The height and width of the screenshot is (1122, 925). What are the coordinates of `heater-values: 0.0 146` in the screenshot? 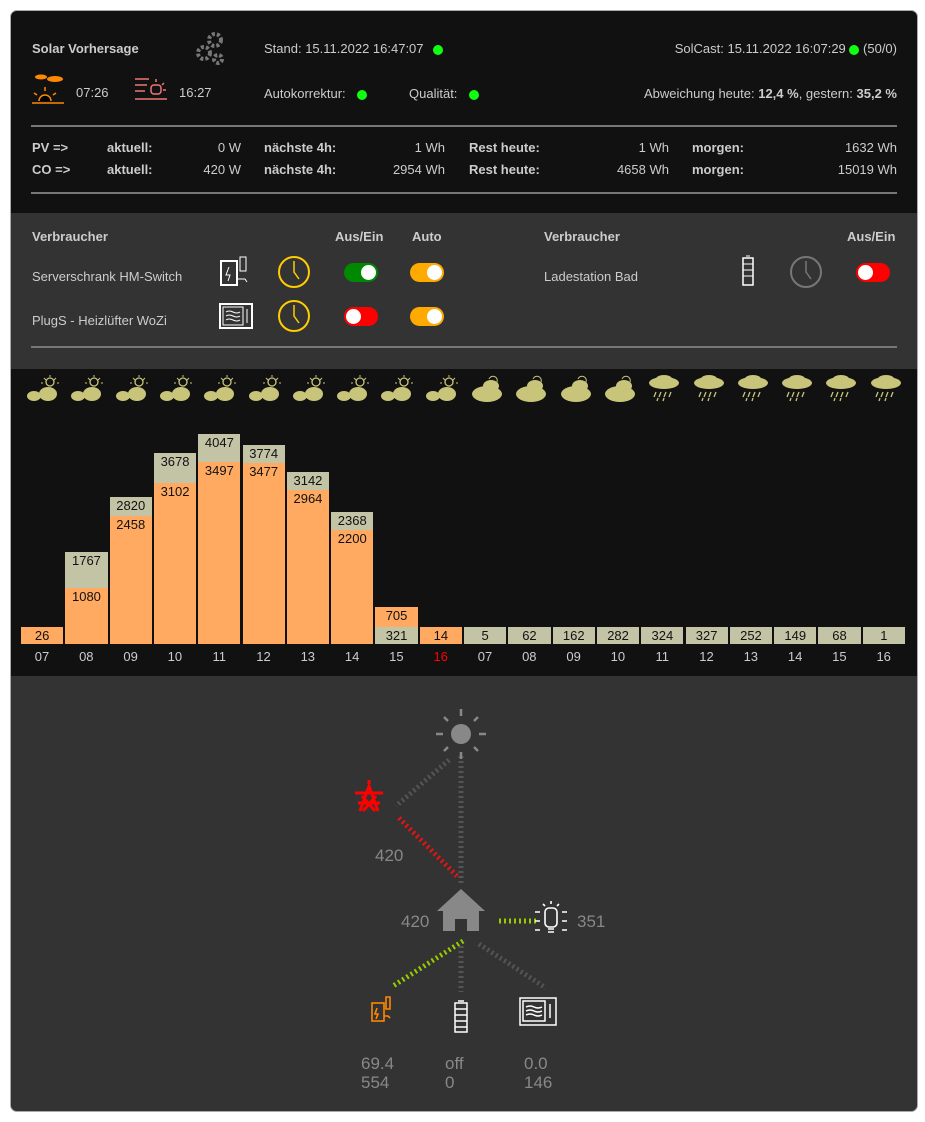 It's located at (538, 1073).